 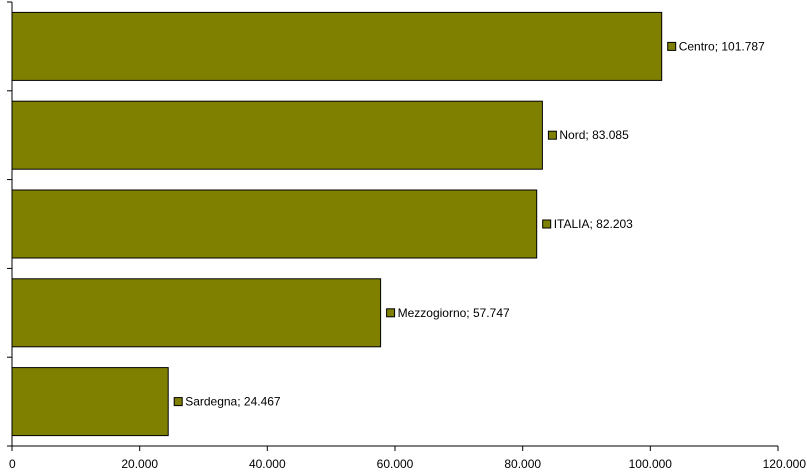 What do you see at coordinates (454, 313) in the screenshot?
I see `data-label-mezzogiorno: Mezzogiorno; 57.747` at bounding box center [454, 313].